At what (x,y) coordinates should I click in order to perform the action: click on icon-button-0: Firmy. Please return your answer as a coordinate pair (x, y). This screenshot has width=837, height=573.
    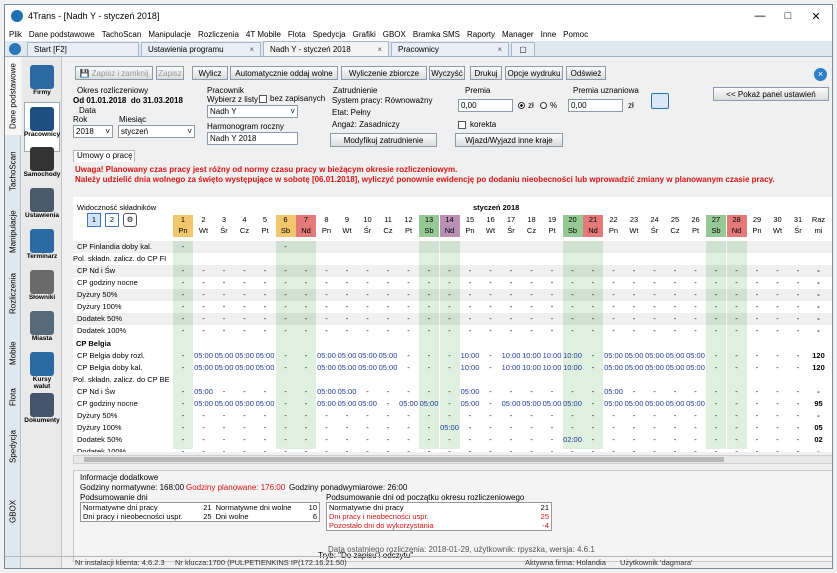
    Looking at the image, I should click on (42, 86).